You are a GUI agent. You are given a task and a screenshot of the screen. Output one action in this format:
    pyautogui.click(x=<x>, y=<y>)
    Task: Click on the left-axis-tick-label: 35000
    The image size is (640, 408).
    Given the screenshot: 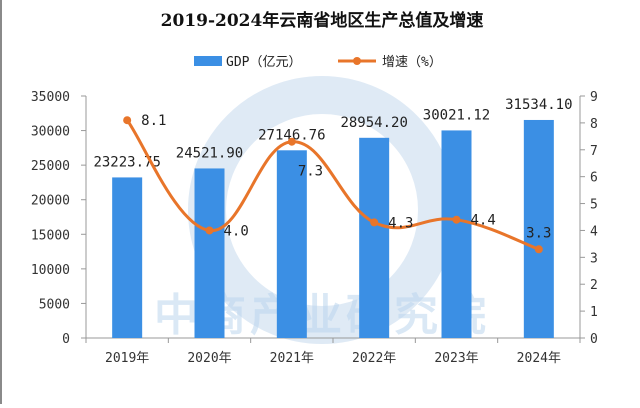 What is the action you would take?
    pyautogui.click(x=50, y=97)
    